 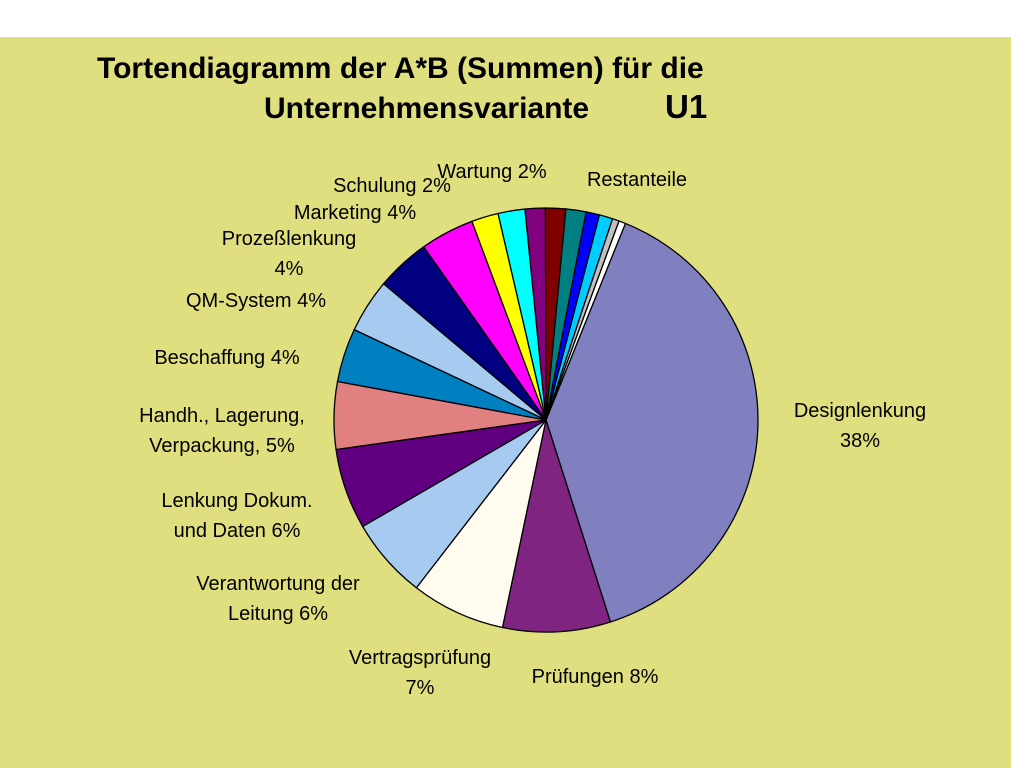 What do you see at coordinates (400, 68) in the screenshot?
I see `chart-title-line-1: Tortendiagramm der A*B (Summen) für die` at bounding box center [400, 68].